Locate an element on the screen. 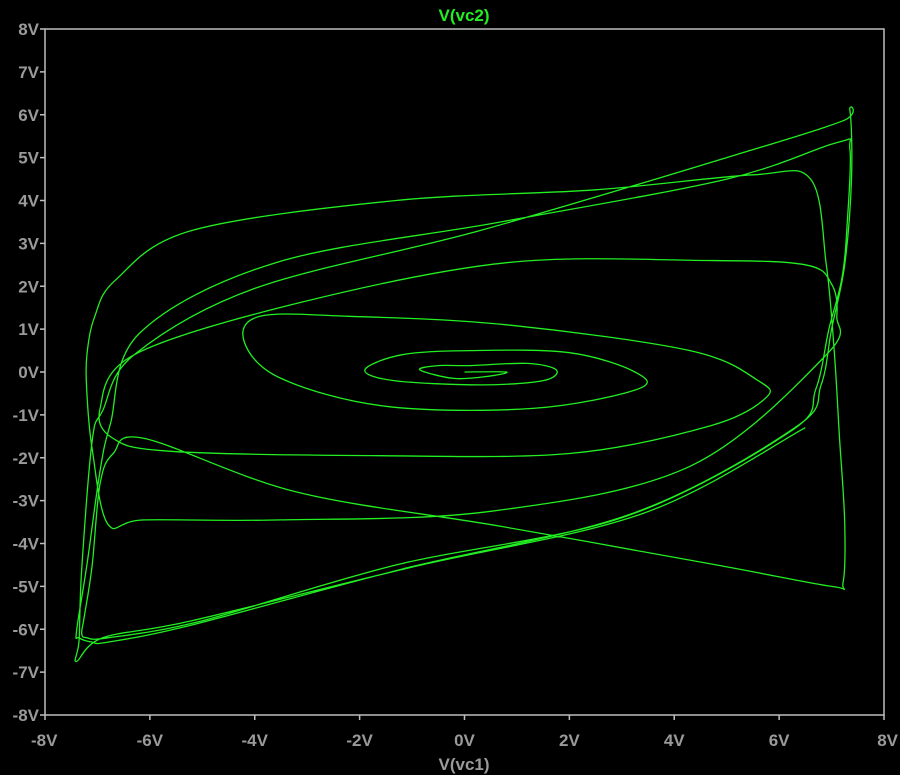 The height and width of the screenshot is (775, 900). y-tick-label: -4V is located at coordinates (26, 544).